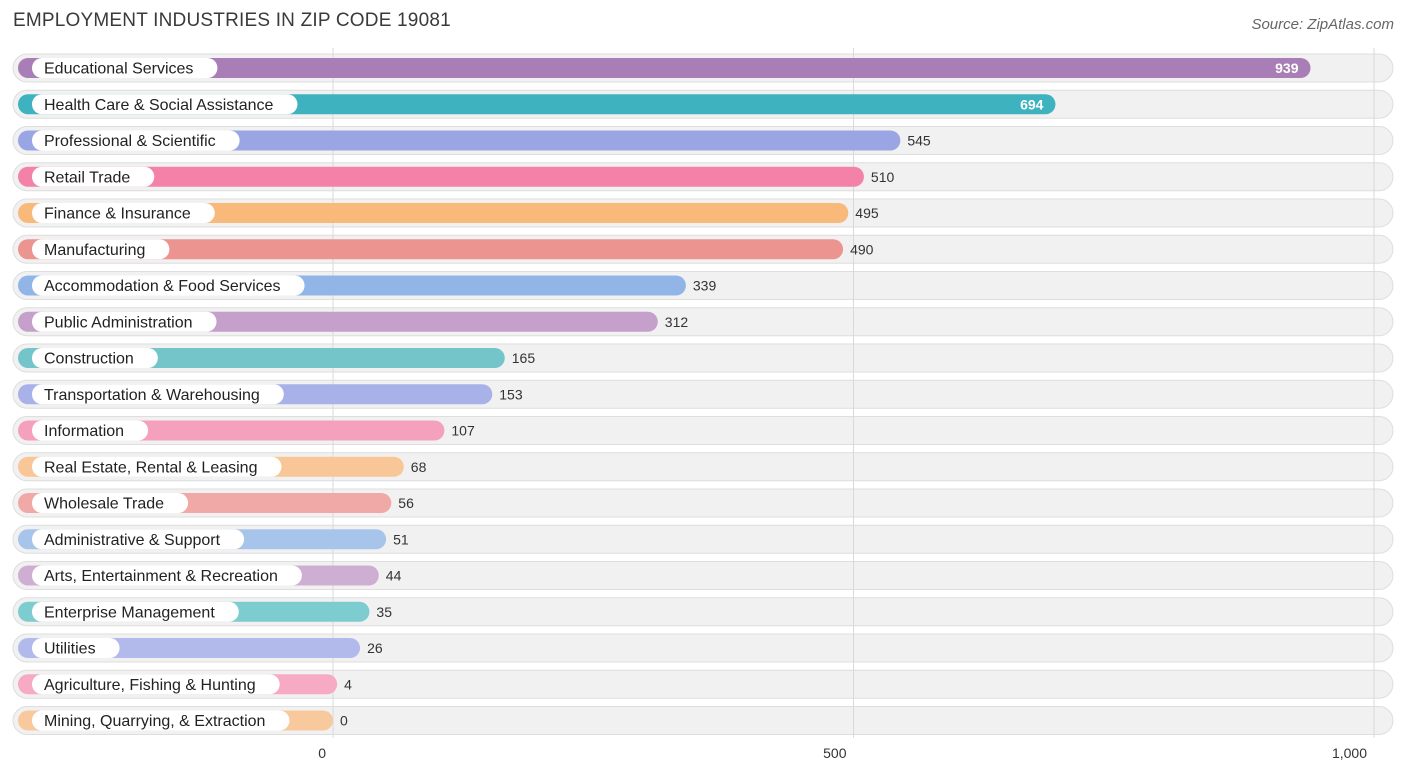  What do you see at coordinates (1032, 104) in the screenshot?
I see `value-label: 694` at bounding box center [1032, 104].